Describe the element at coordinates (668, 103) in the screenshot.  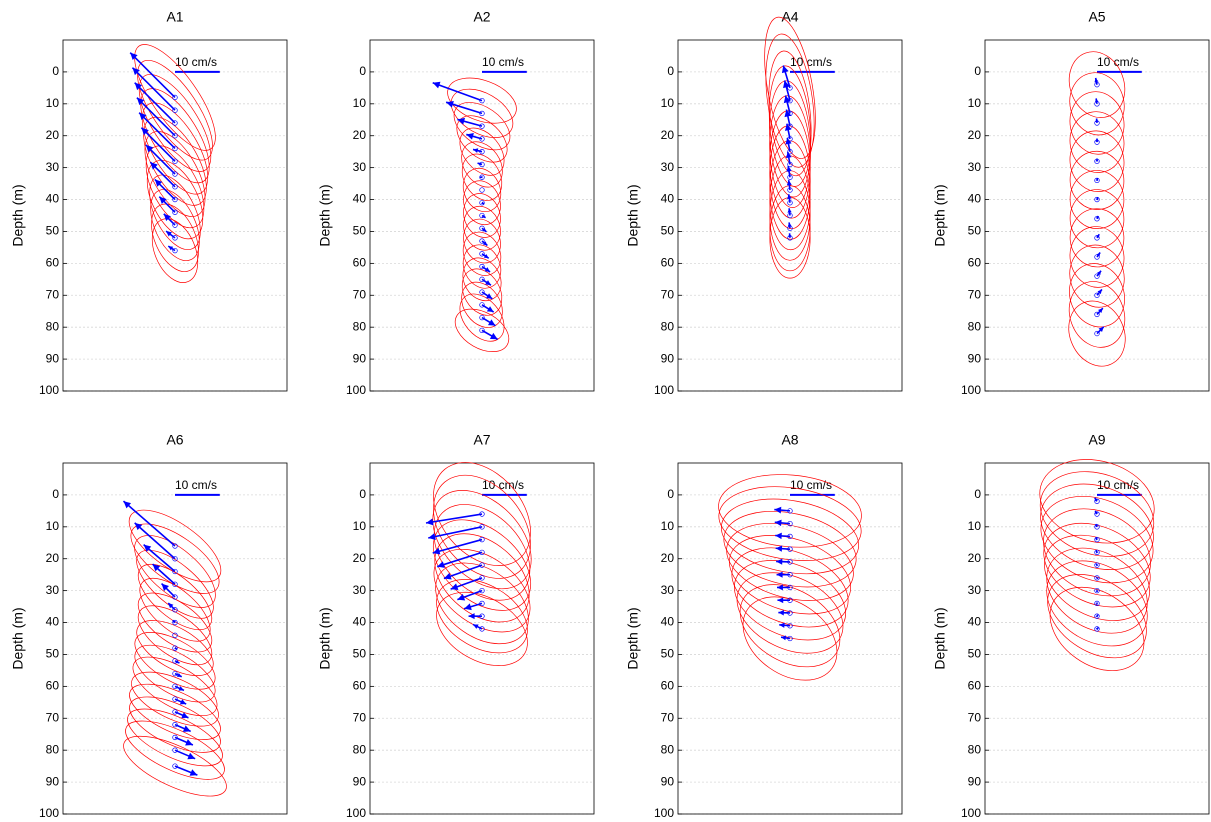
I see `y-tick-label: 10` at that location.